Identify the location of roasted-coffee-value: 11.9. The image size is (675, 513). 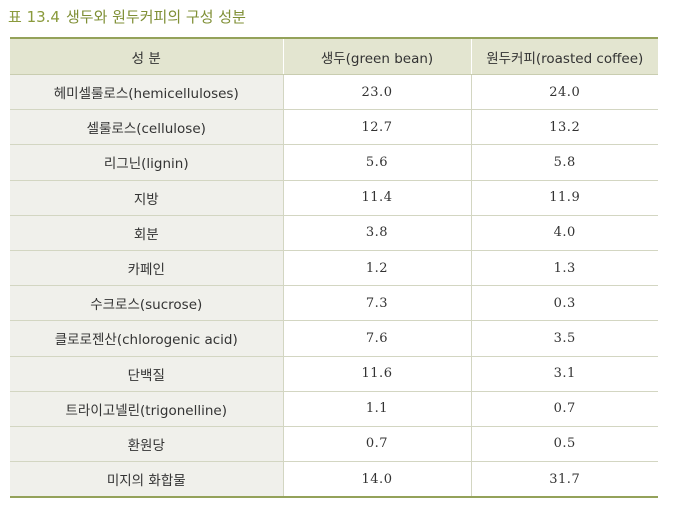
(564, 198).